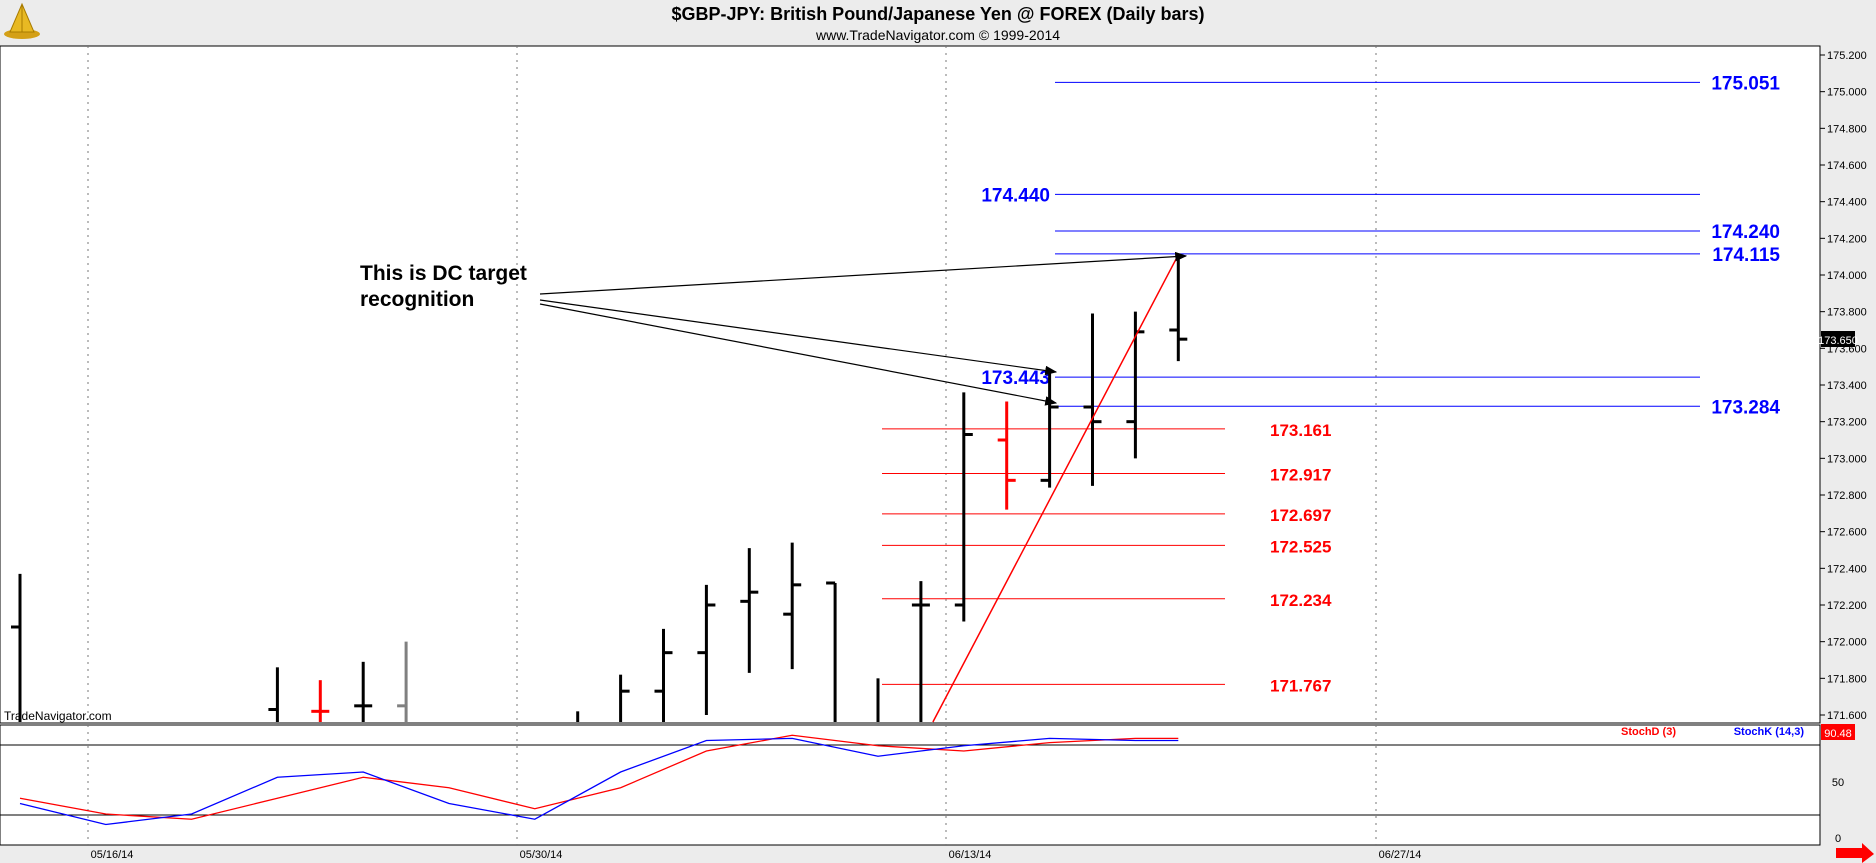 The image size is (1876, 863). What do you see at coordinates (1745, 232) in the screenshot?
I see `blue-level-label: 174.240` at bounding box center [1745, 232].